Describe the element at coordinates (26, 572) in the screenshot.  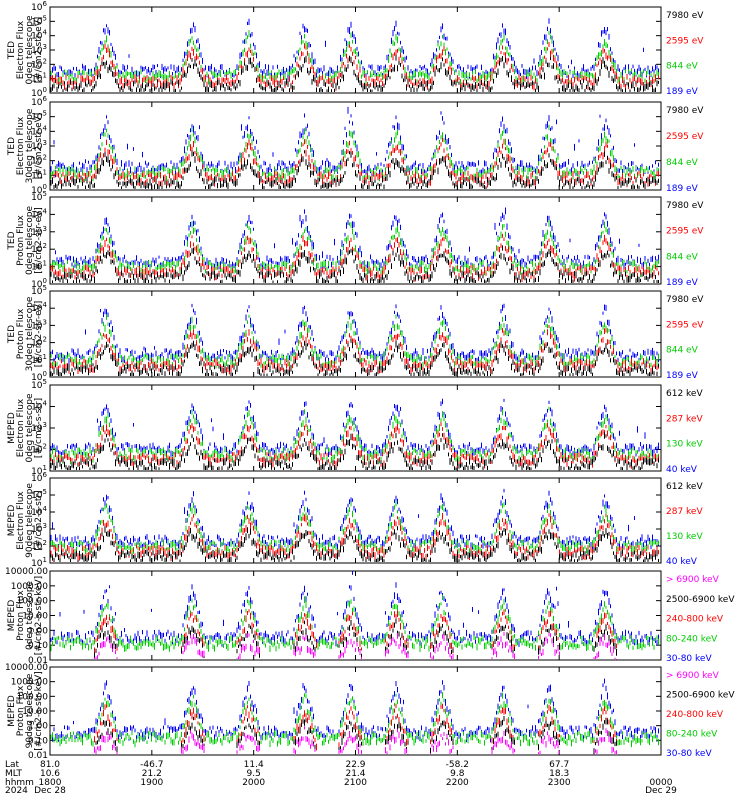
I see `y-tick-label: 10000.00` at that location.